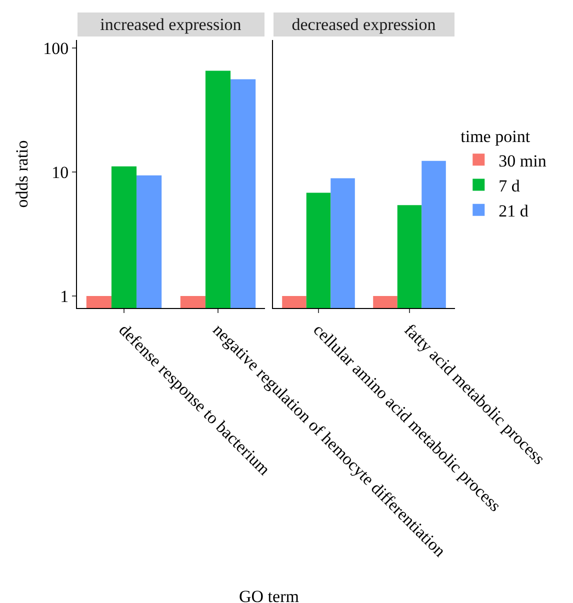 The image size is (573, 603). I want to click on y-tick-label: 100, so click(56, 48).